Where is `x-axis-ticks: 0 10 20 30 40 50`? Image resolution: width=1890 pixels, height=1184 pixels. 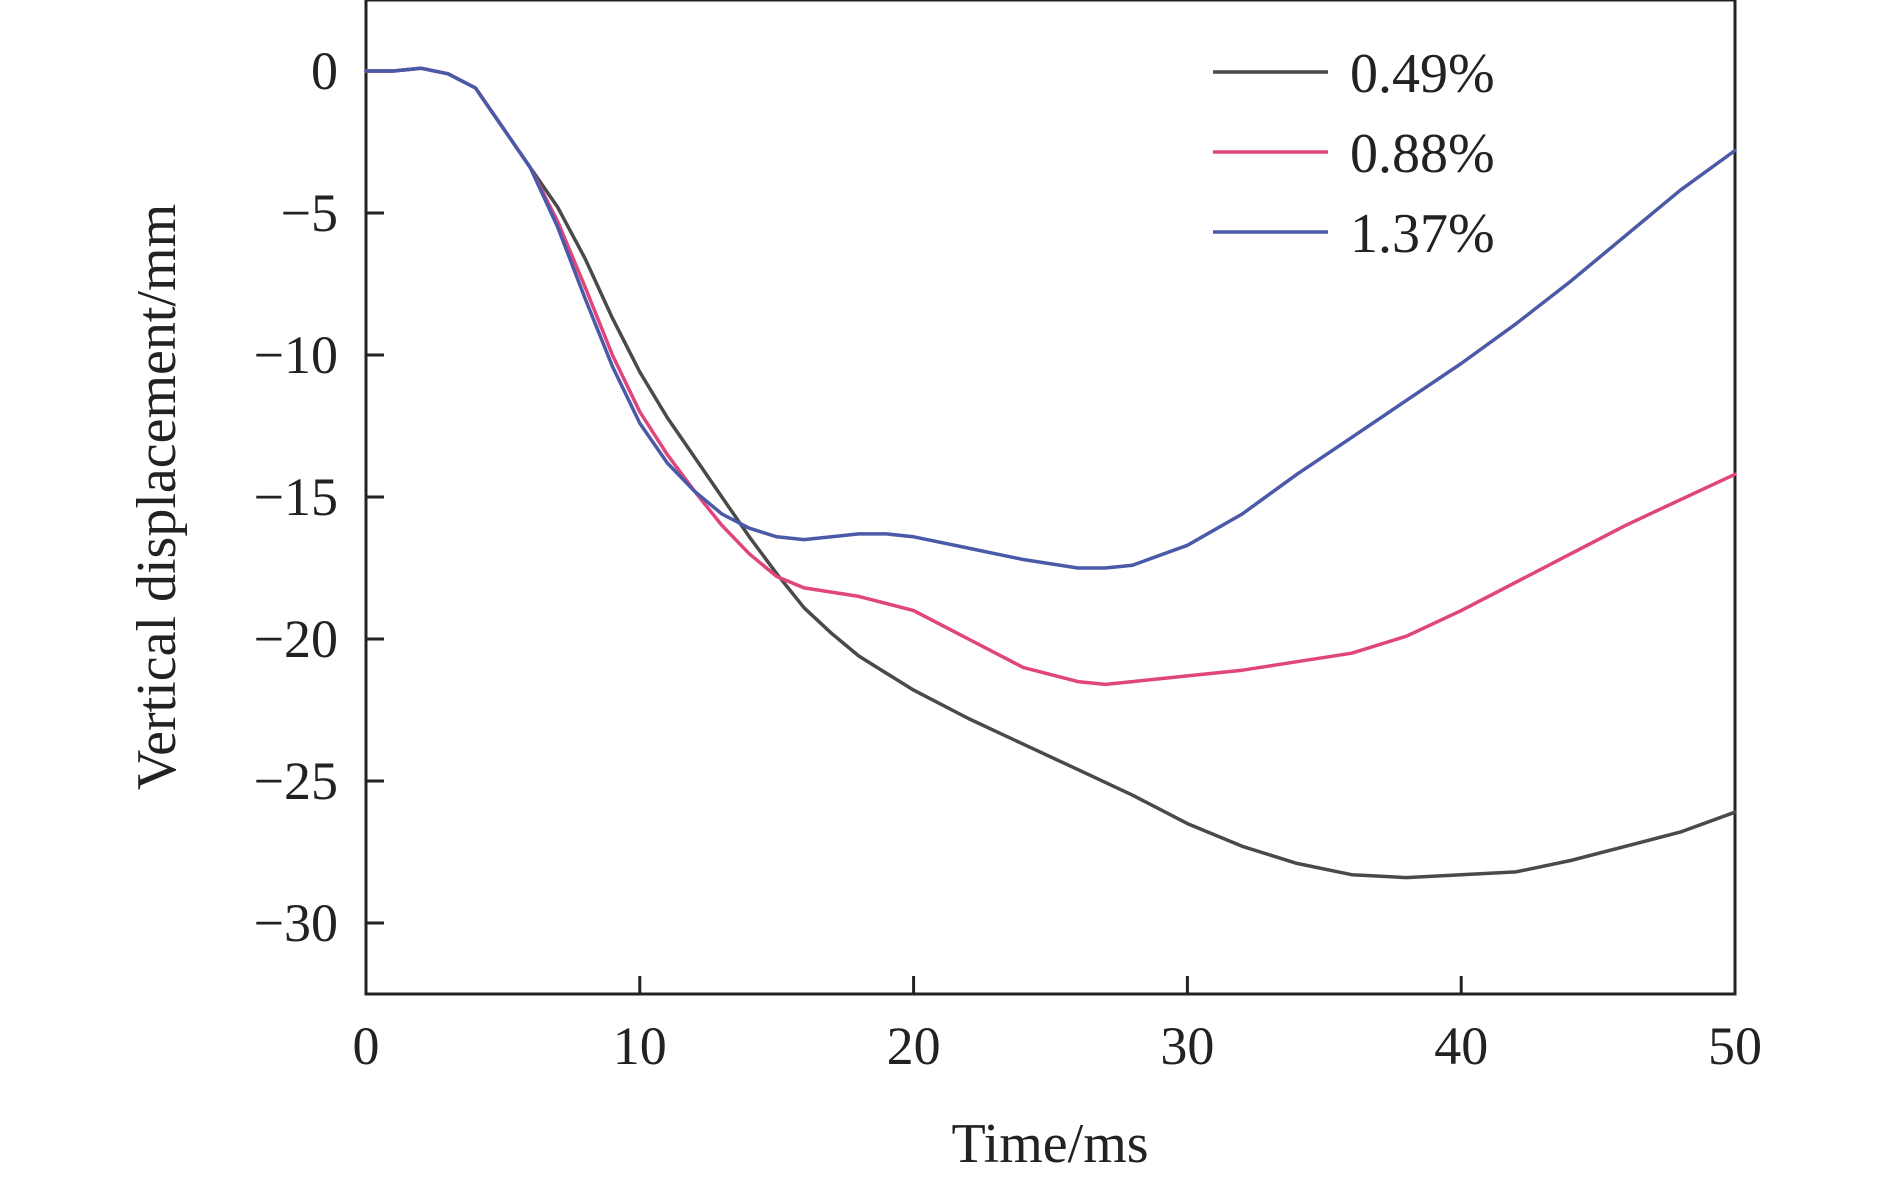 x-axis-ticks: 0 10 20 30 40 50 is located at coordinates (1057, 1026).